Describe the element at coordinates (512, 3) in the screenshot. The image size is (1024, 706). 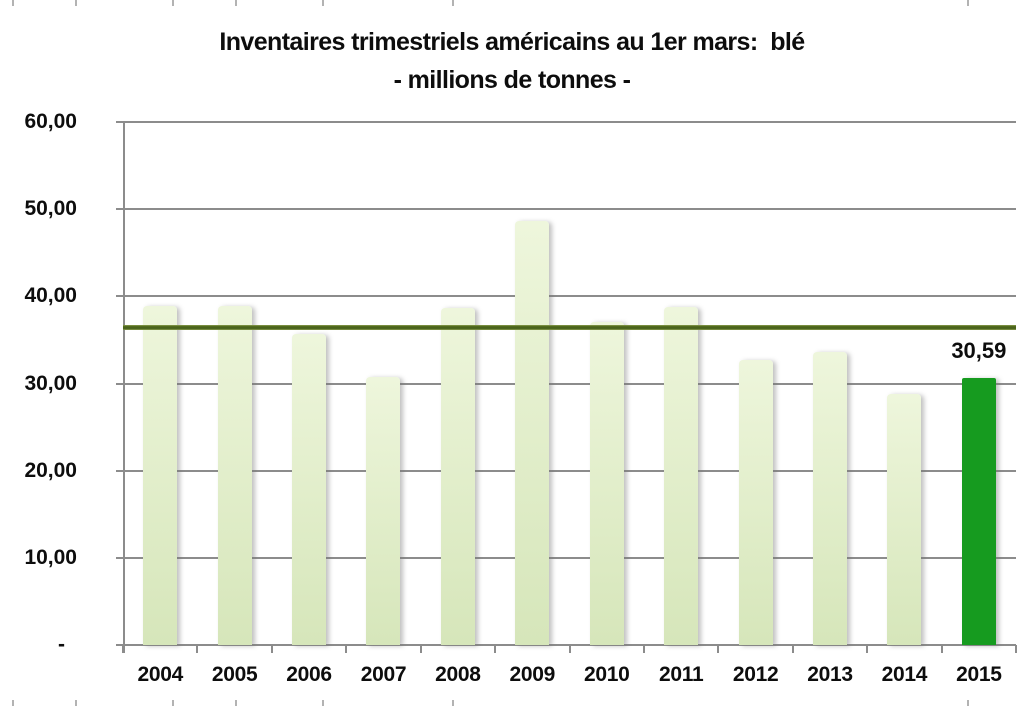
I see `page-edge-ticks-top` at that location.